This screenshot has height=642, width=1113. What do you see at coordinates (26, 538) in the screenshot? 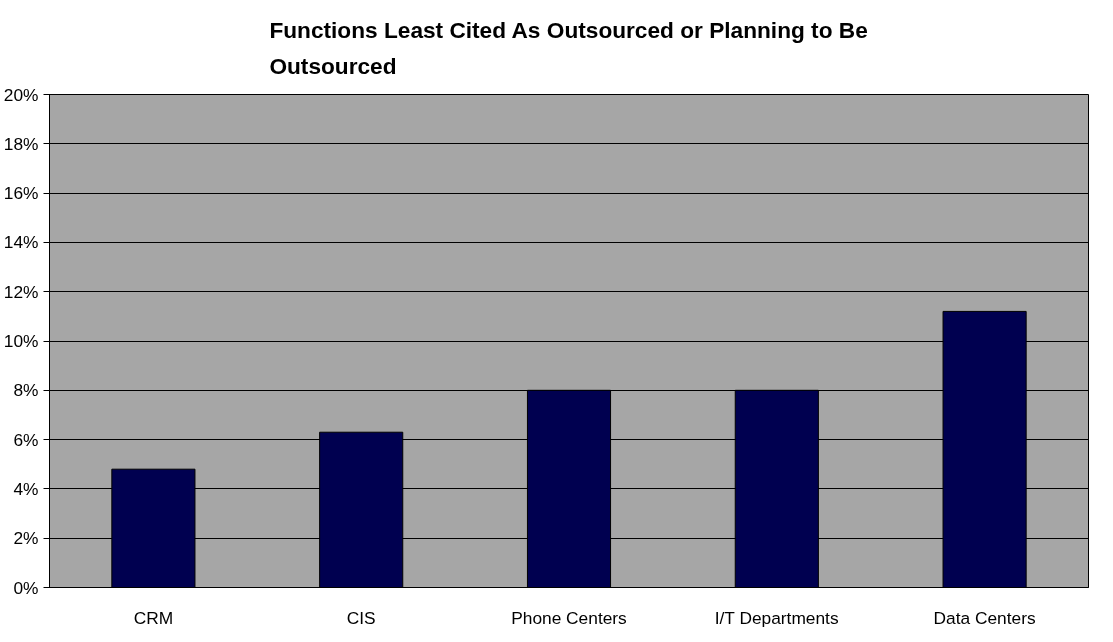
I see `y-tick-label: 2%` at bounding box center [26, 538].